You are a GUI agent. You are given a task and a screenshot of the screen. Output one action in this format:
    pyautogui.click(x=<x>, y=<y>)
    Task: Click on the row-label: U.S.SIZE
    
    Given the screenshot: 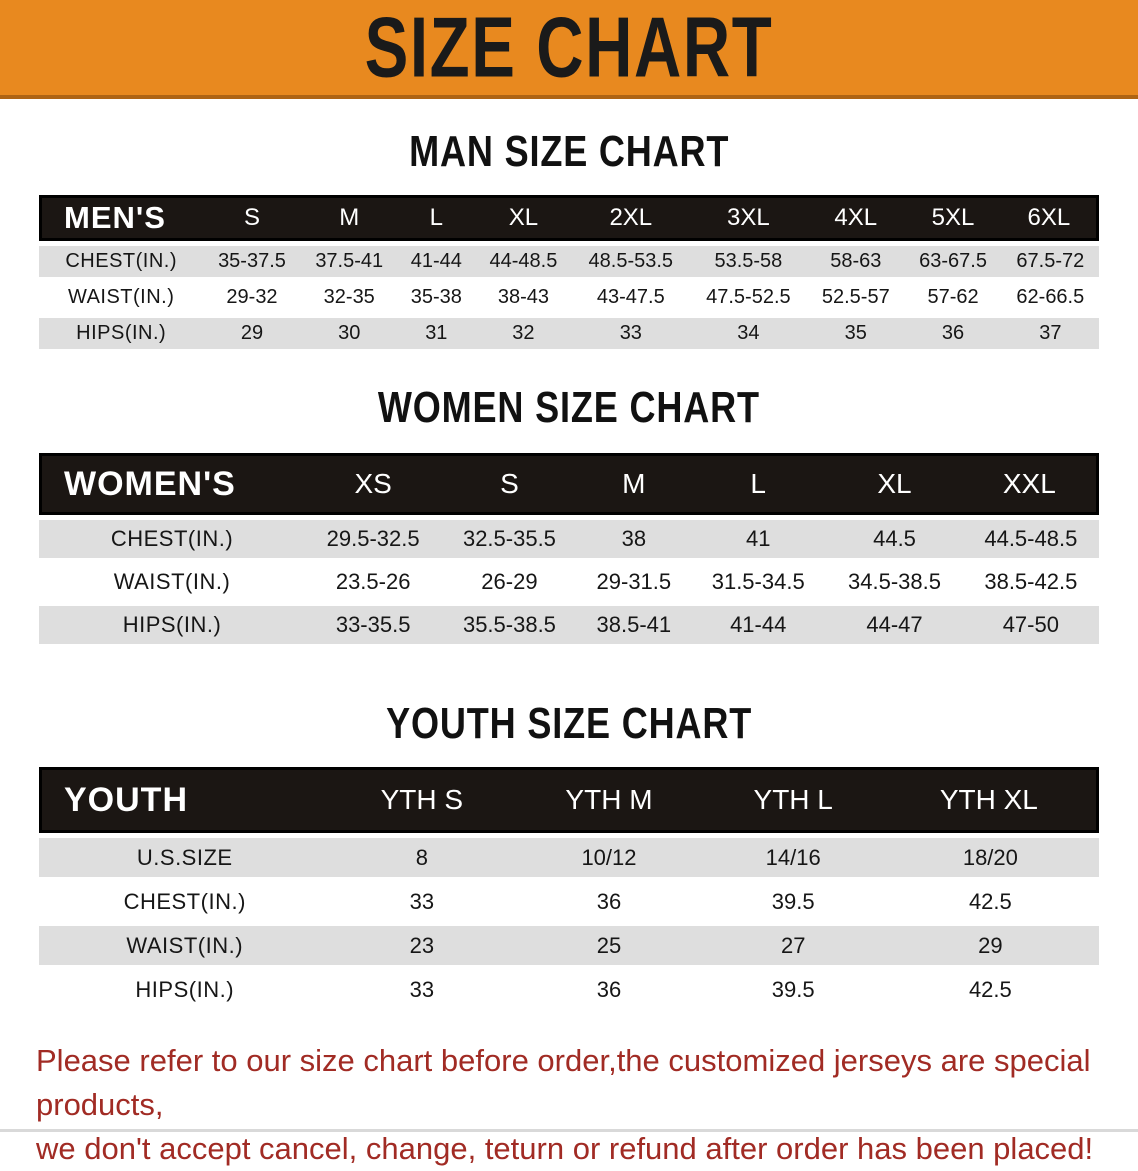 What is the action you would take?
    pyautogui.click(x=185, y=855)
    